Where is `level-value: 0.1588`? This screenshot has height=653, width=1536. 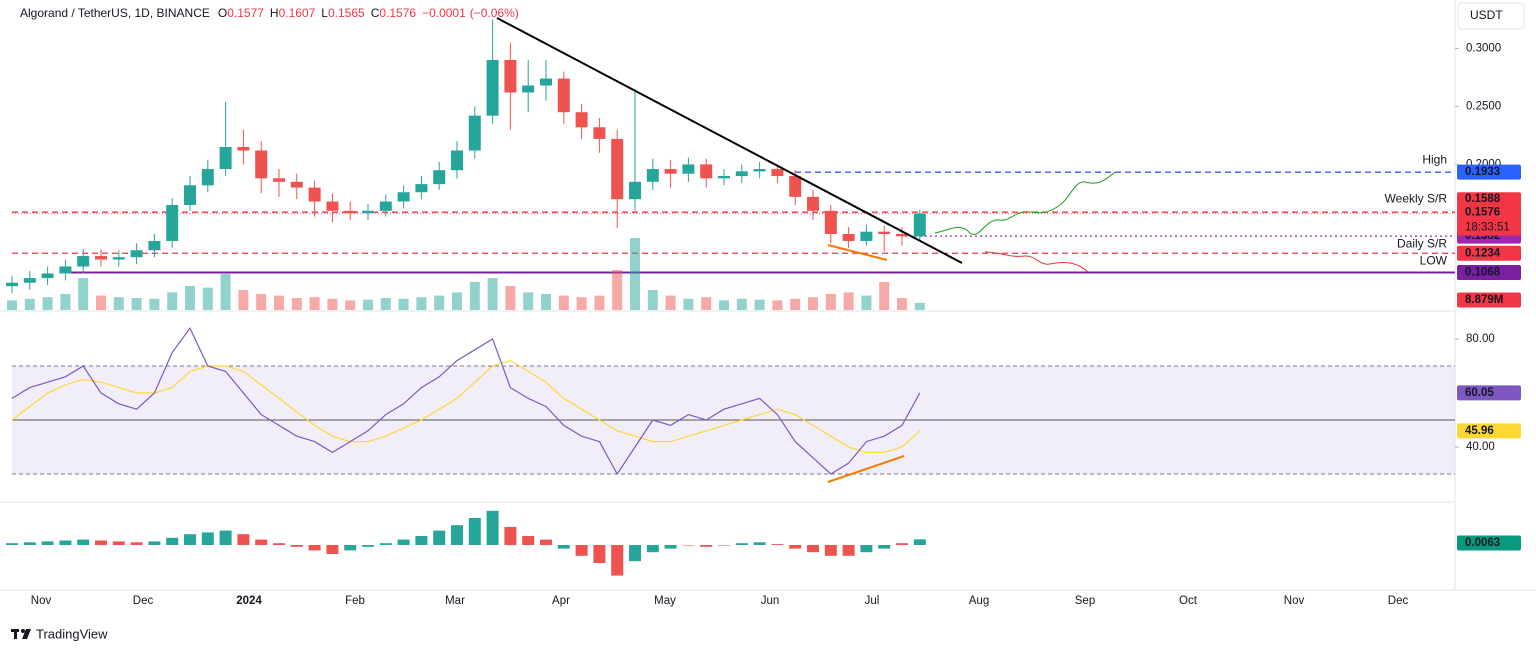 level-value: 0.1588 is located at coordinates (1483, 199).